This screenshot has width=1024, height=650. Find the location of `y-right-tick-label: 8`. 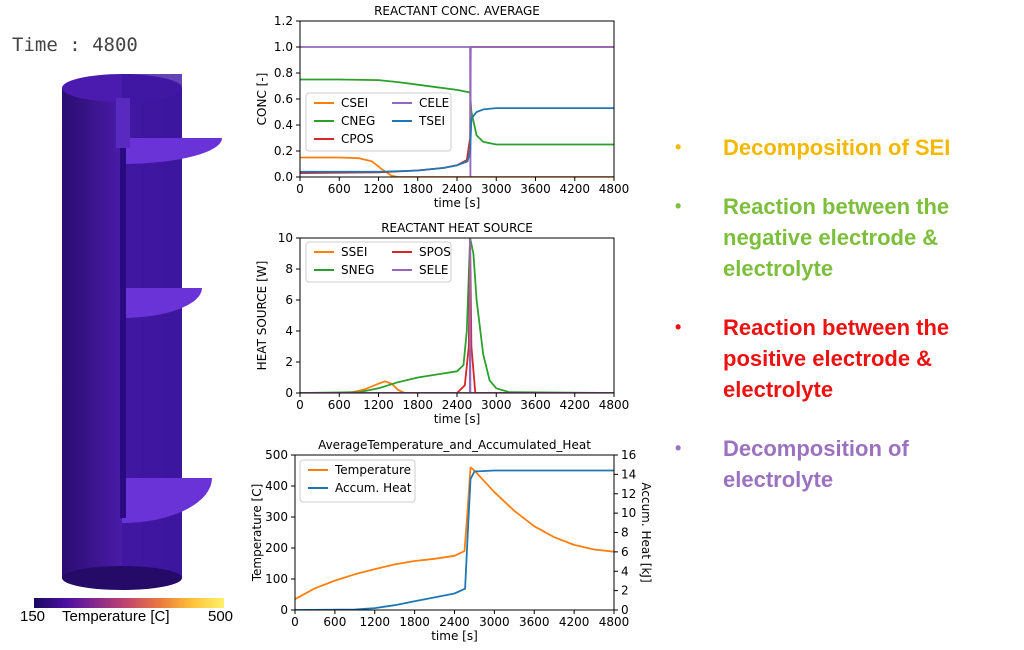

y-right-tick-label: 8 is located at coordinates (625, 533).